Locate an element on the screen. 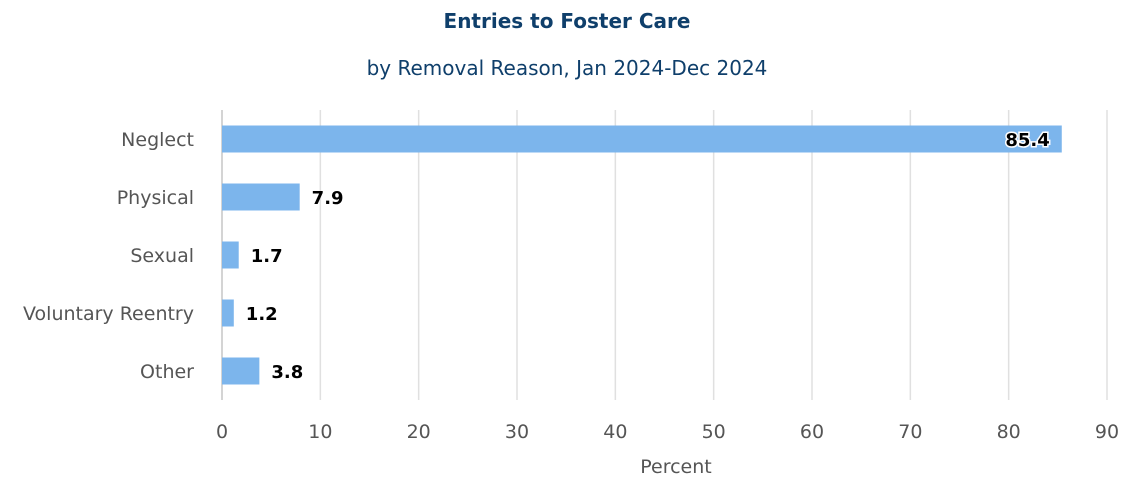 Image resolution: width=1125 pixels, height=478 pixels. data-label: 85.4 is located at coordinates (1027, 140).